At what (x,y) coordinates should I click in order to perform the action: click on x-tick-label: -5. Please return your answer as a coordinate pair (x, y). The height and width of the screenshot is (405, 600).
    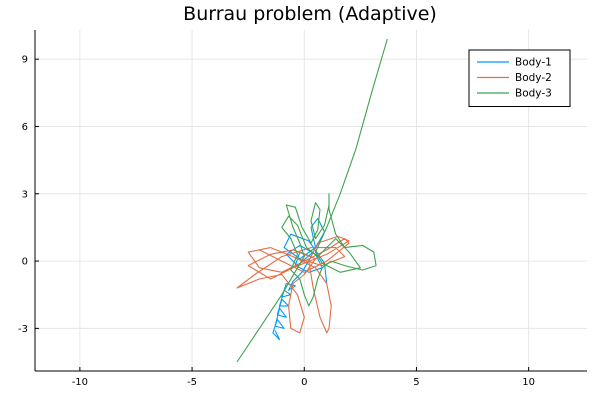
    Looking at the image, I should click on (192, 382).